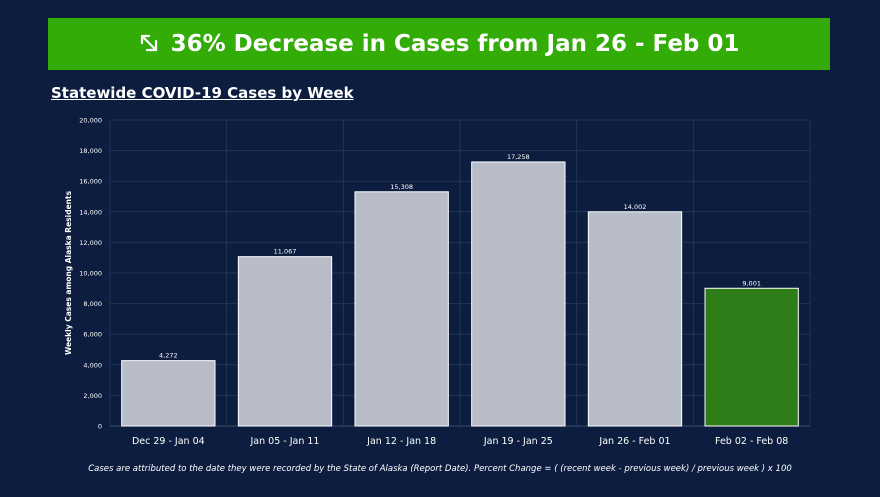 This screenshot has height=497, width=880. I want to click on bar-value-label: 15,308, so click(401, 187).